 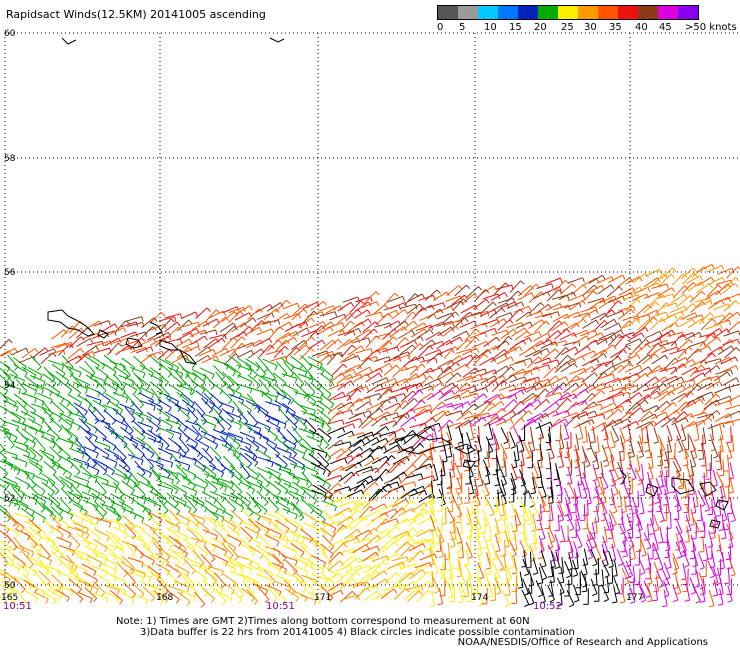 I want to click on lon-label: 168, so click(x=164, y=598).